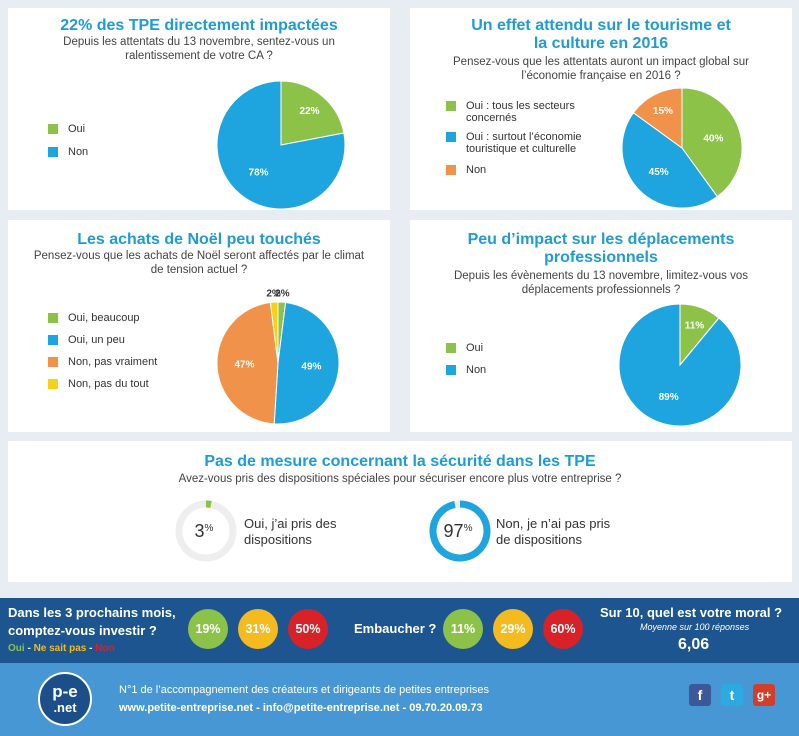 This screenshot has height=736, width=799. What do you see at coordinates (208, 629) in the screenshot?
I see `result-circle: 19%` at bounding box center [208, 629].